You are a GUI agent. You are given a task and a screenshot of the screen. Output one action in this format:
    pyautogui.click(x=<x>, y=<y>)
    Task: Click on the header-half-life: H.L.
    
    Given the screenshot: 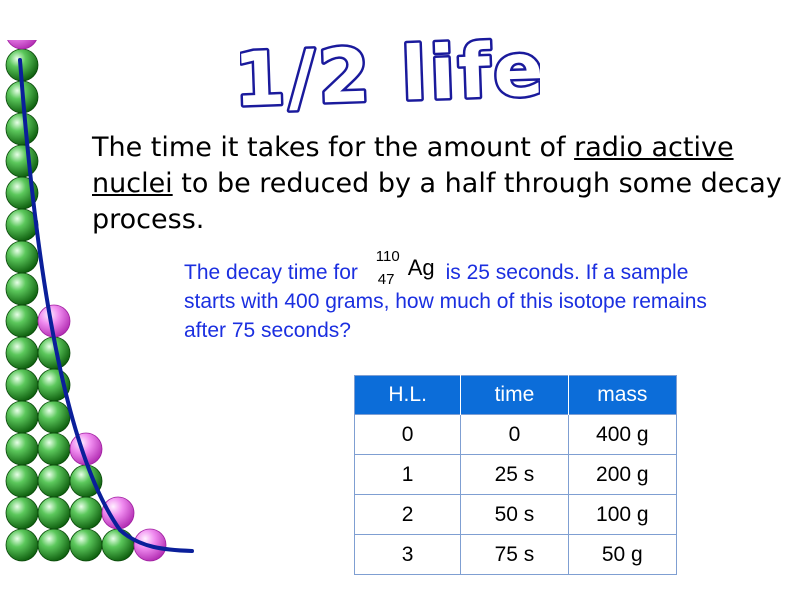 What is the action you would take?
    pyautogui.click(x=408, y=395)
    